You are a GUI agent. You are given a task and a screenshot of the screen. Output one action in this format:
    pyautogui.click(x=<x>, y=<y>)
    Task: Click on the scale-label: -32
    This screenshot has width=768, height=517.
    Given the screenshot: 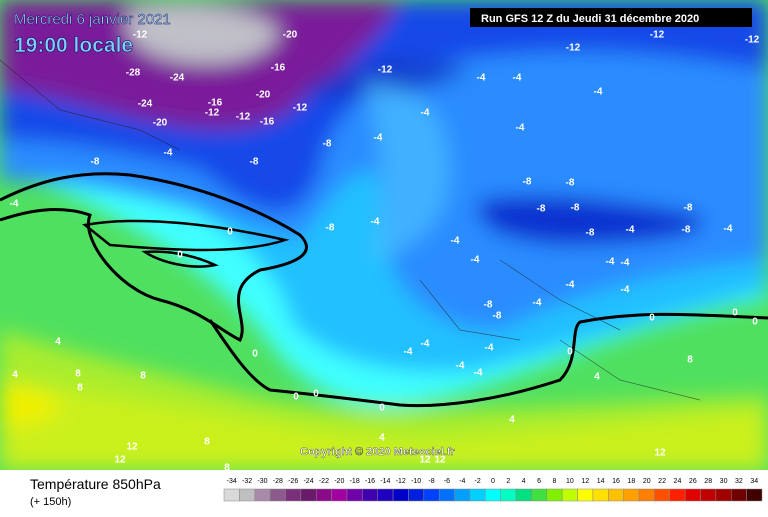 What is the action you would take?
    pyautogui.click(x=247, y=481)
    